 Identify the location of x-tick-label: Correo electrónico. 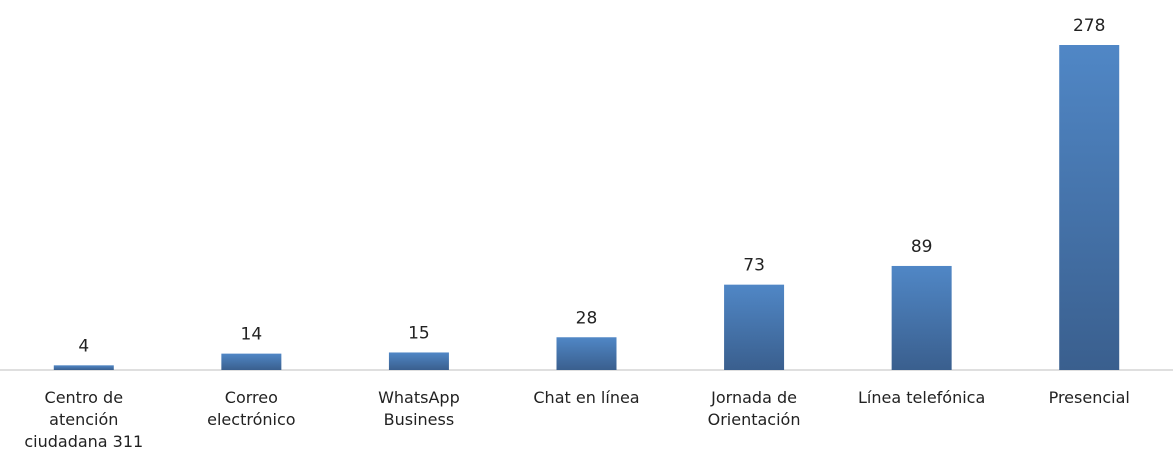
(251, 408).